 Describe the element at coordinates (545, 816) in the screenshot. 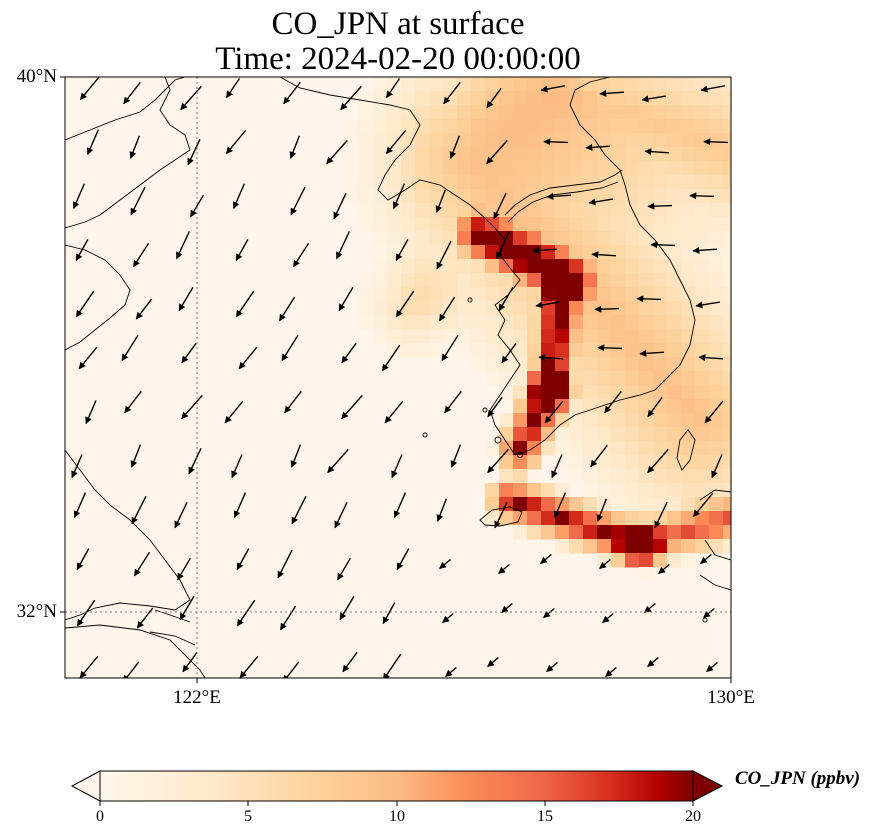

I see `colorbar-tick-15: 15` at that location.